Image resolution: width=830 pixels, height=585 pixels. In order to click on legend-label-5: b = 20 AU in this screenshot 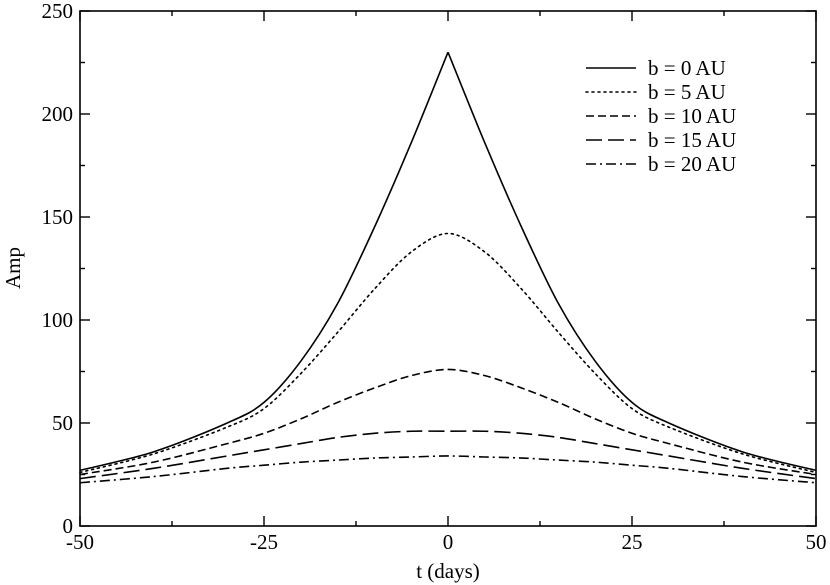, I will do `click(692, 164)`.